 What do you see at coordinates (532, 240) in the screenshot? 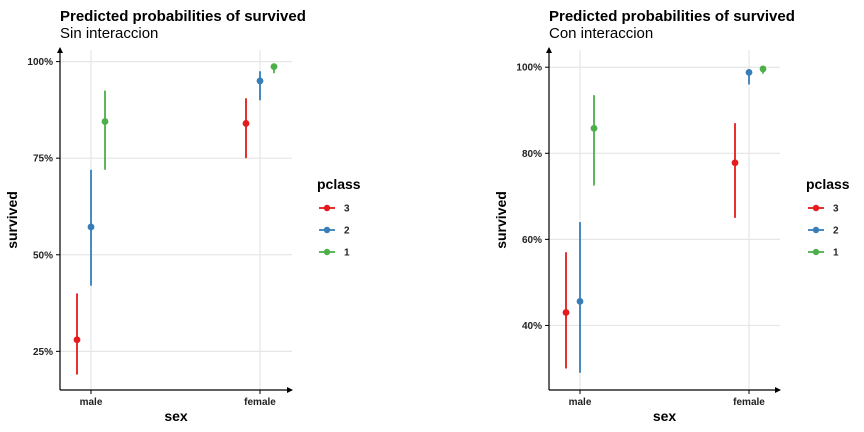
I see `y-tick-label: 60%` at bounding box center [532, 240].